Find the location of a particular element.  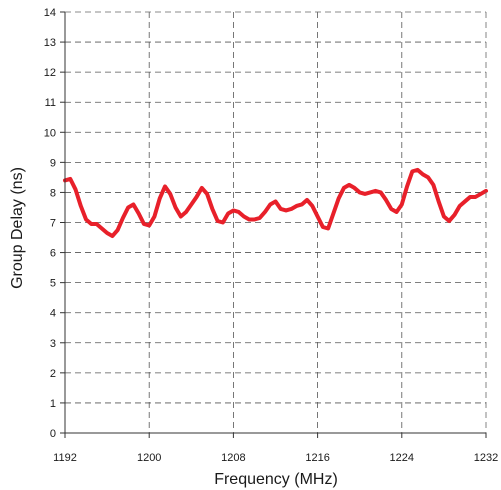

x-tick-label-1216: 1216 is located at coordinates (317, 458).